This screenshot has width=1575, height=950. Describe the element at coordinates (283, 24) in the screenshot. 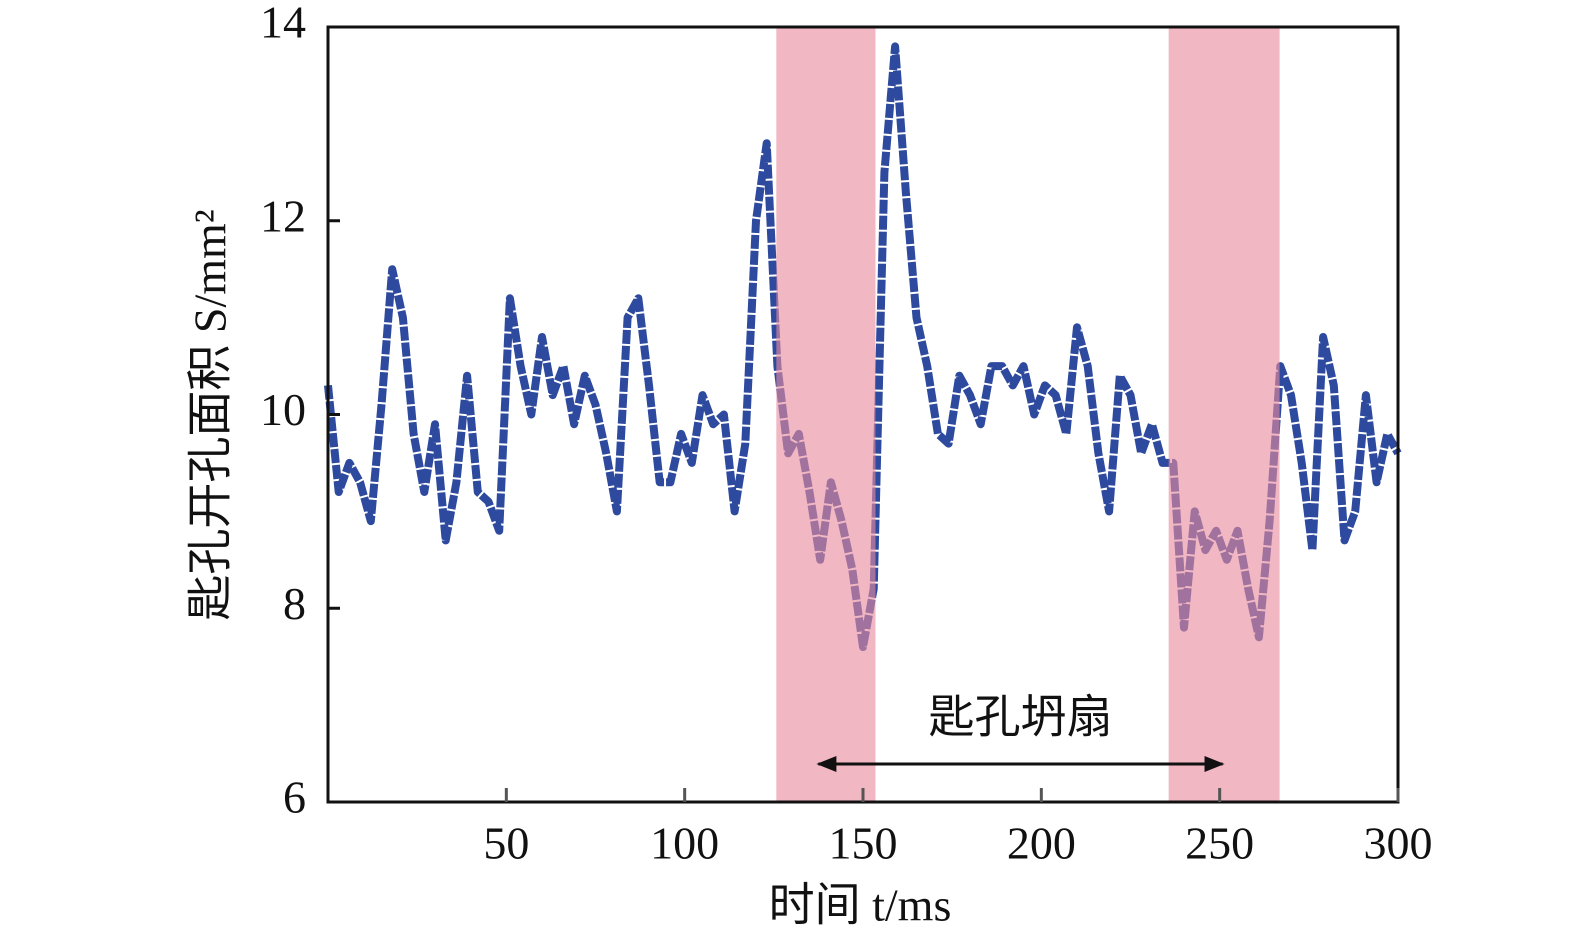

I see `y-tick-label: 14` at that location.